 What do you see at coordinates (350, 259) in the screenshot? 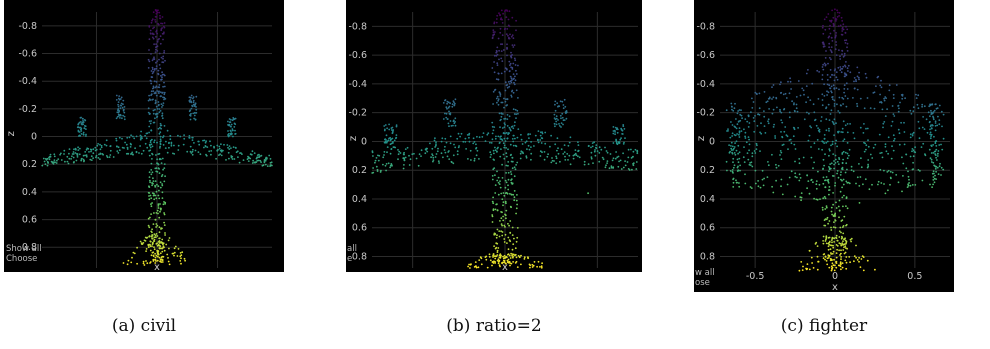
I see `overlay-choose: e` at bounding box center [350, 259].